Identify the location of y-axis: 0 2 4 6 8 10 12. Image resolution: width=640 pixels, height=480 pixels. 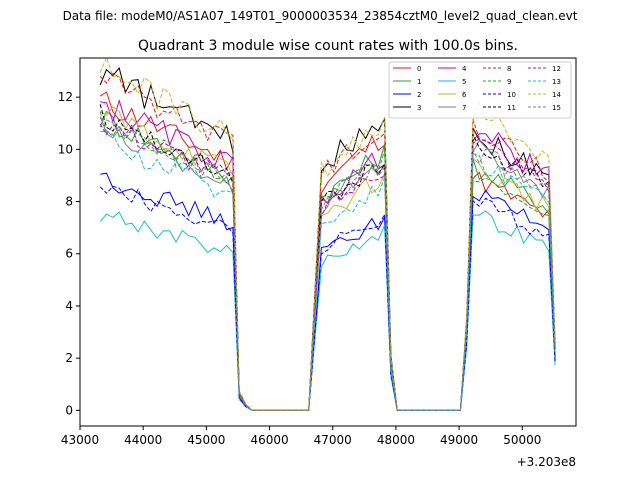
(69, 253).